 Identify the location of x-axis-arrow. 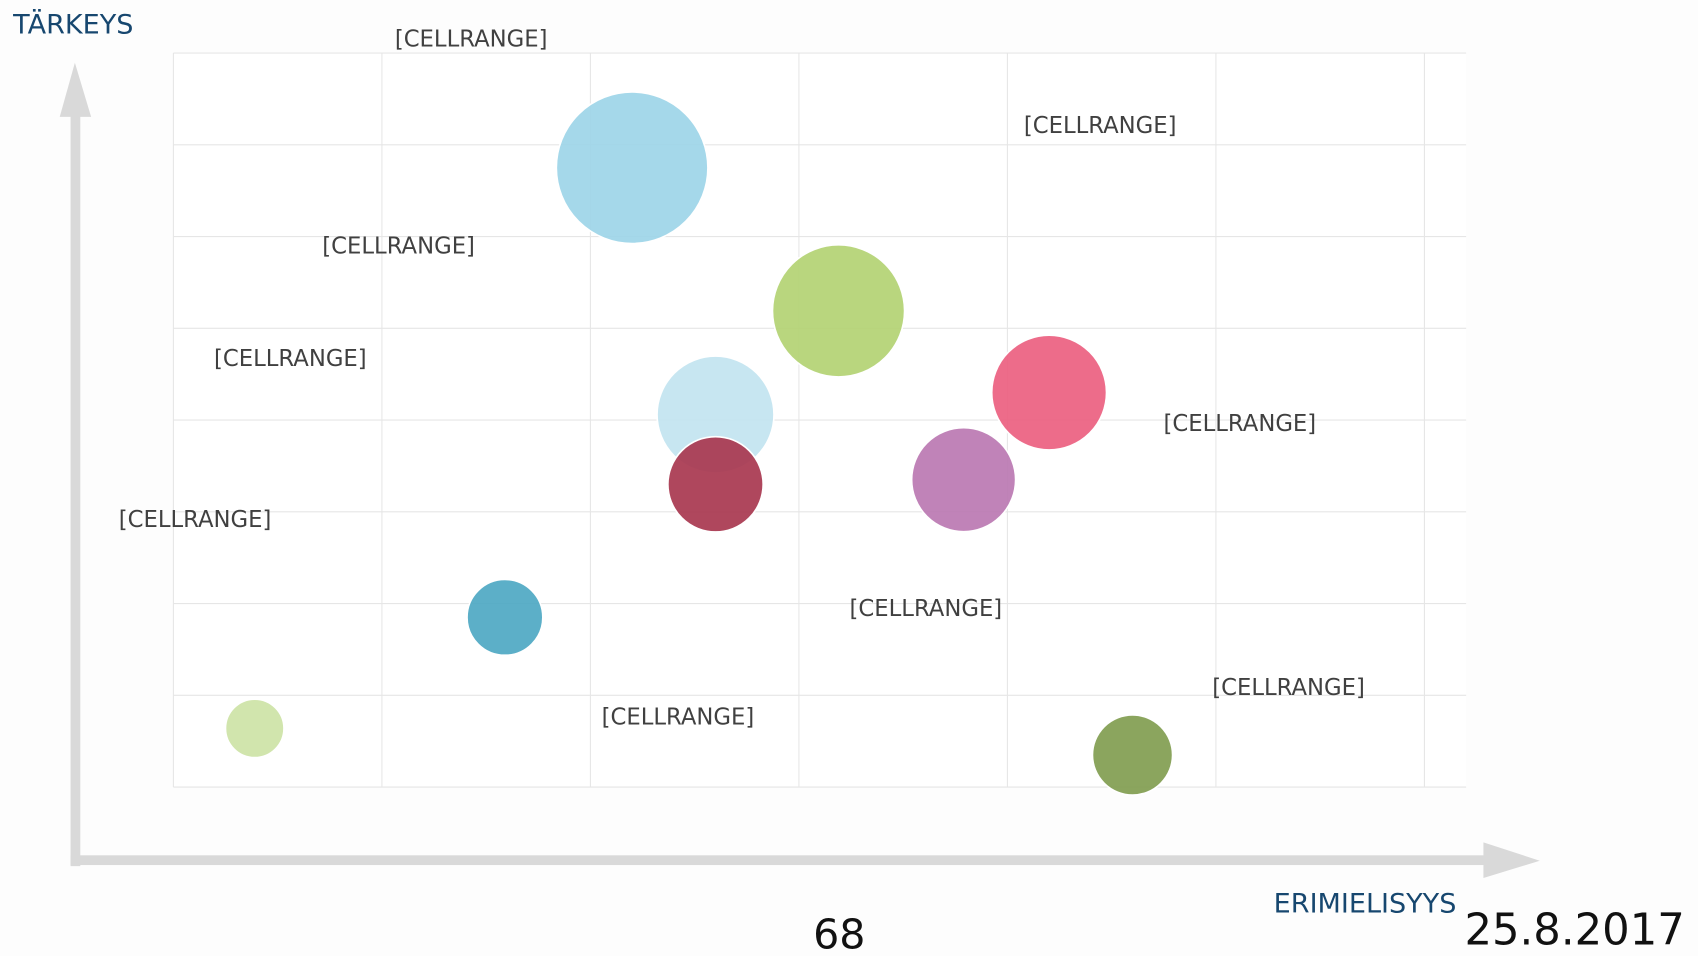
(779, 860).